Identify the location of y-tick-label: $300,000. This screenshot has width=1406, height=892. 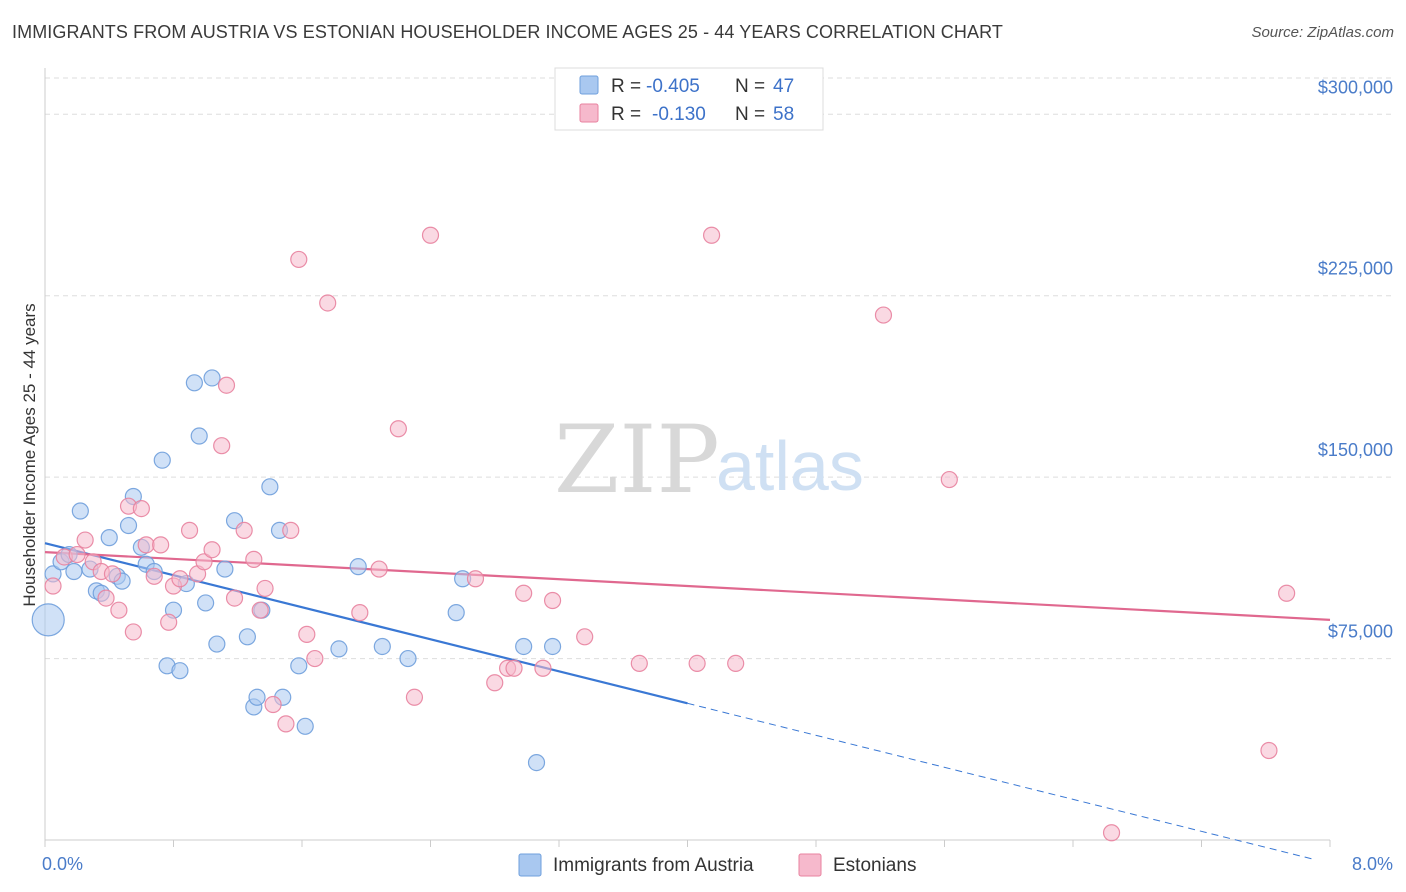
(1355, 87).